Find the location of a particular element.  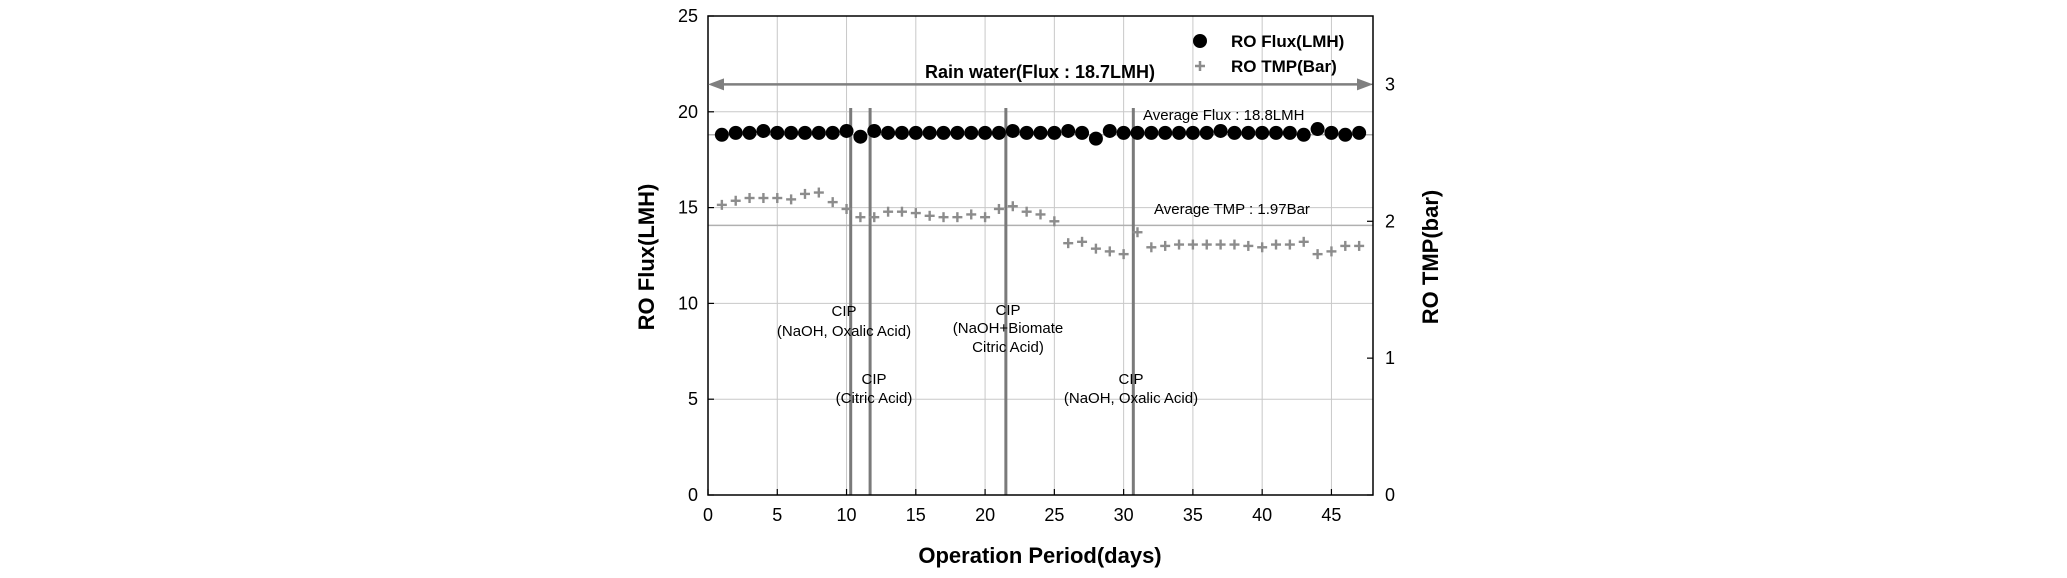

y2-tick-label: 2 is located at coordinates (1390, 221).